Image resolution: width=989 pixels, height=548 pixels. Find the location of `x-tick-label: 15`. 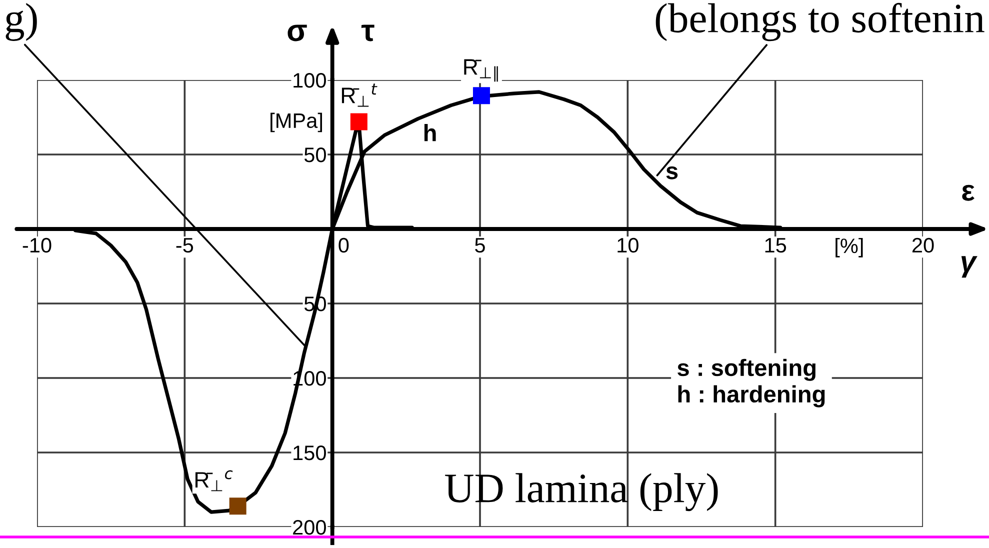

x-tick-label: 15 is located at coordinates (775, 245).